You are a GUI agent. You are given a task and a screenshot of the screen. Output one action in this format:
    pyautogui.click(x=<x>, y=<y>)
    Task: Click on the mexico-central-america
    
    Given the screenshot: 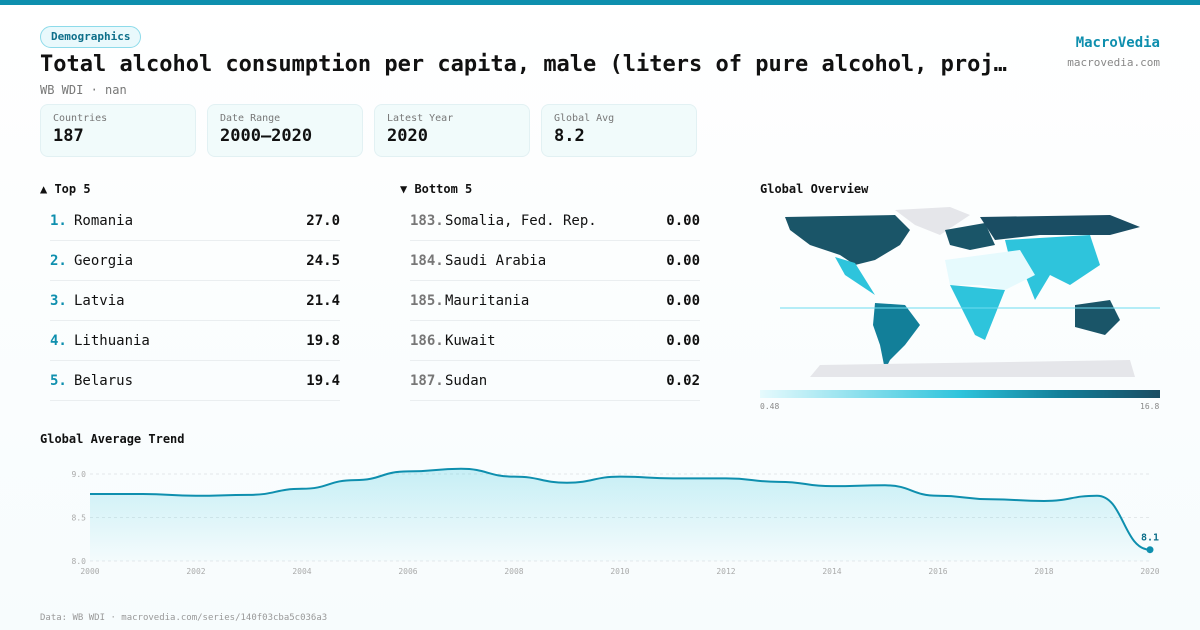 What is the action you would take?
    pyautogui.click(x=855, y=276)
    